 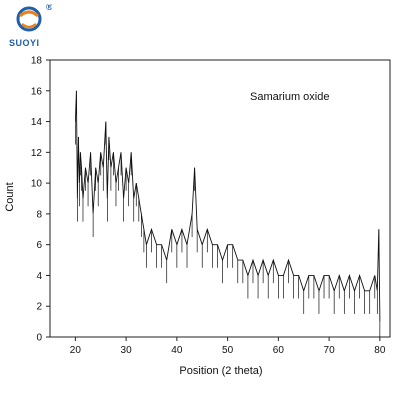 What do you see at coordinates (37, 153) in the screenshot?
I see `y-tick-label: 12` at bounding box center [37, 153].